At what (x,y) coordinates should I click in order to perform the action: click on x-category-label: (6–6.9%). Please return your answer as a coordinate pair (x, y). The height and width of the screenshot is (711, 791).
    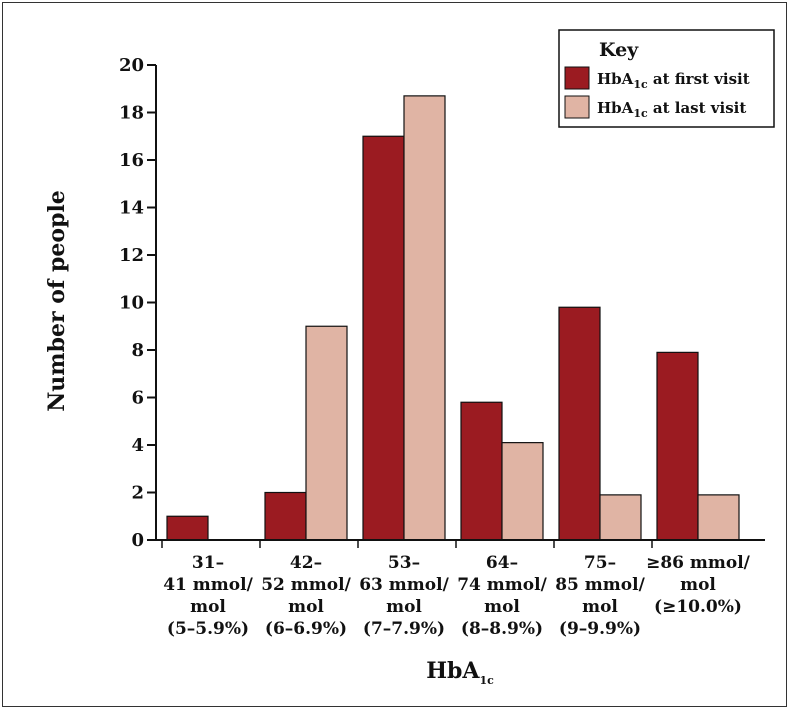
    Looking at the image, I should click on (306, 629).